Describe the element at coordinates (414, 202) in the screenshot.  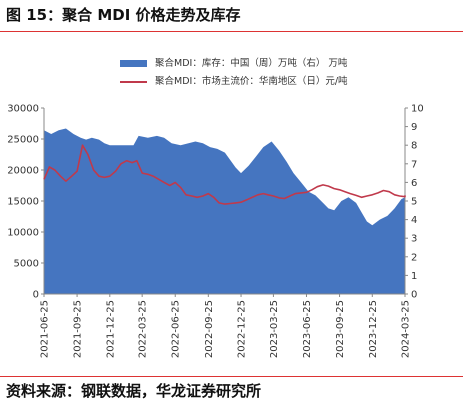
I see `y-right-tick-label-5: 5` at that location.